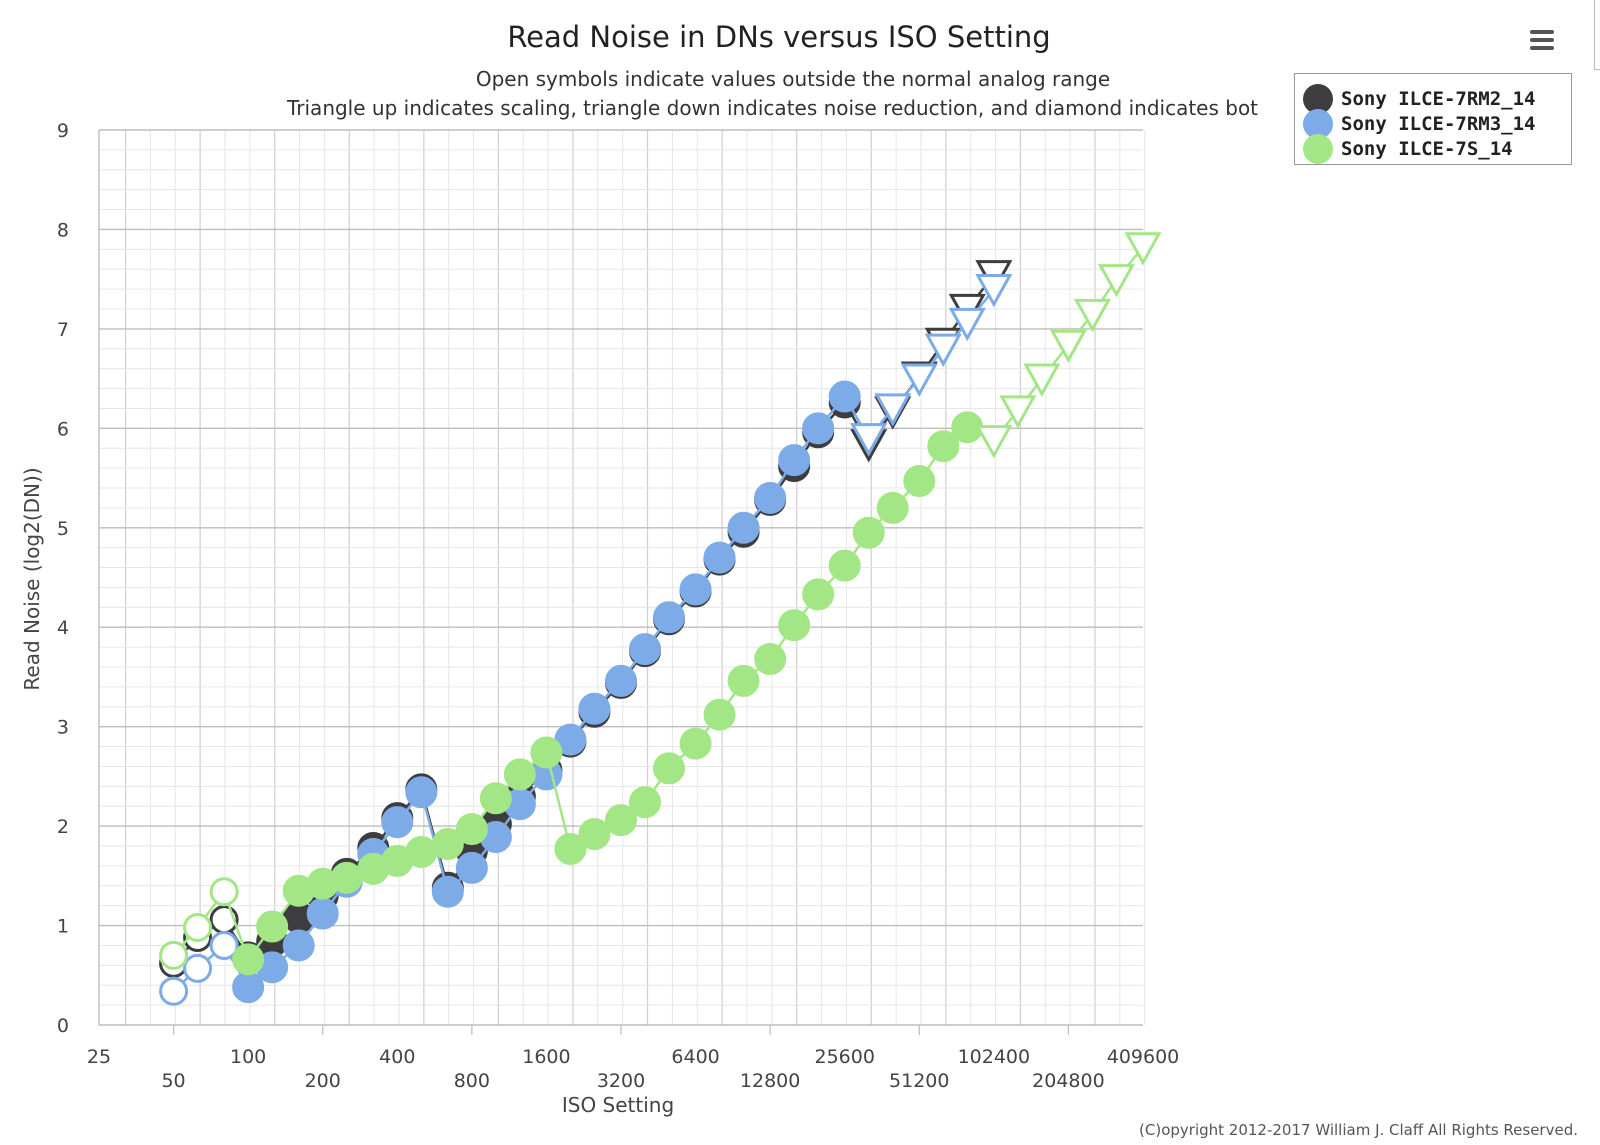 Image resolution: width=1600 pixels, height=1145 pixels. Describe the element at coordinates (63, 330) in the screenshot. I see `y-tick-label: 7` at that location.